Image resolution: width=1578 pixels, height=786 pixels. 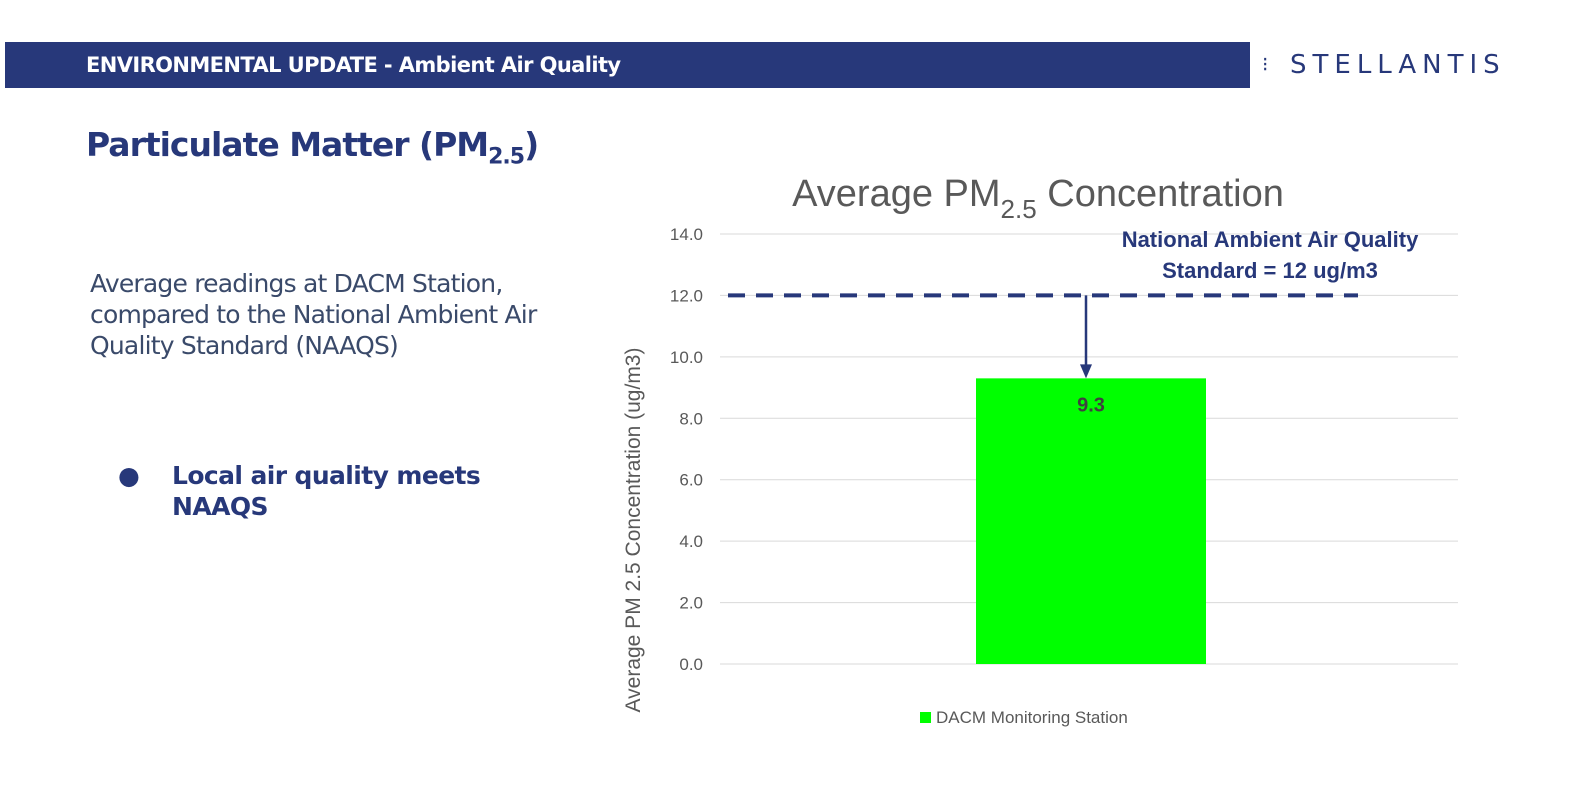 I want to click on y-tick-label: 10.0, so click(x=686, y=357).